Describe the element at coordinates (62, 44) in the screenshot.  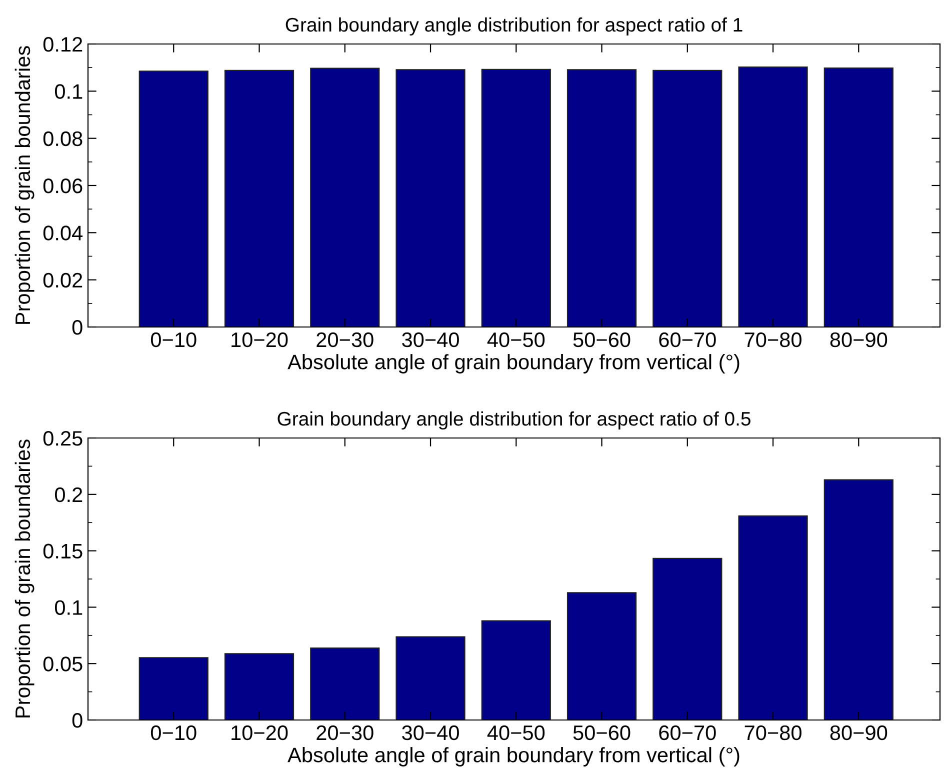
I see `y-tick-label: 0.12` at that location.